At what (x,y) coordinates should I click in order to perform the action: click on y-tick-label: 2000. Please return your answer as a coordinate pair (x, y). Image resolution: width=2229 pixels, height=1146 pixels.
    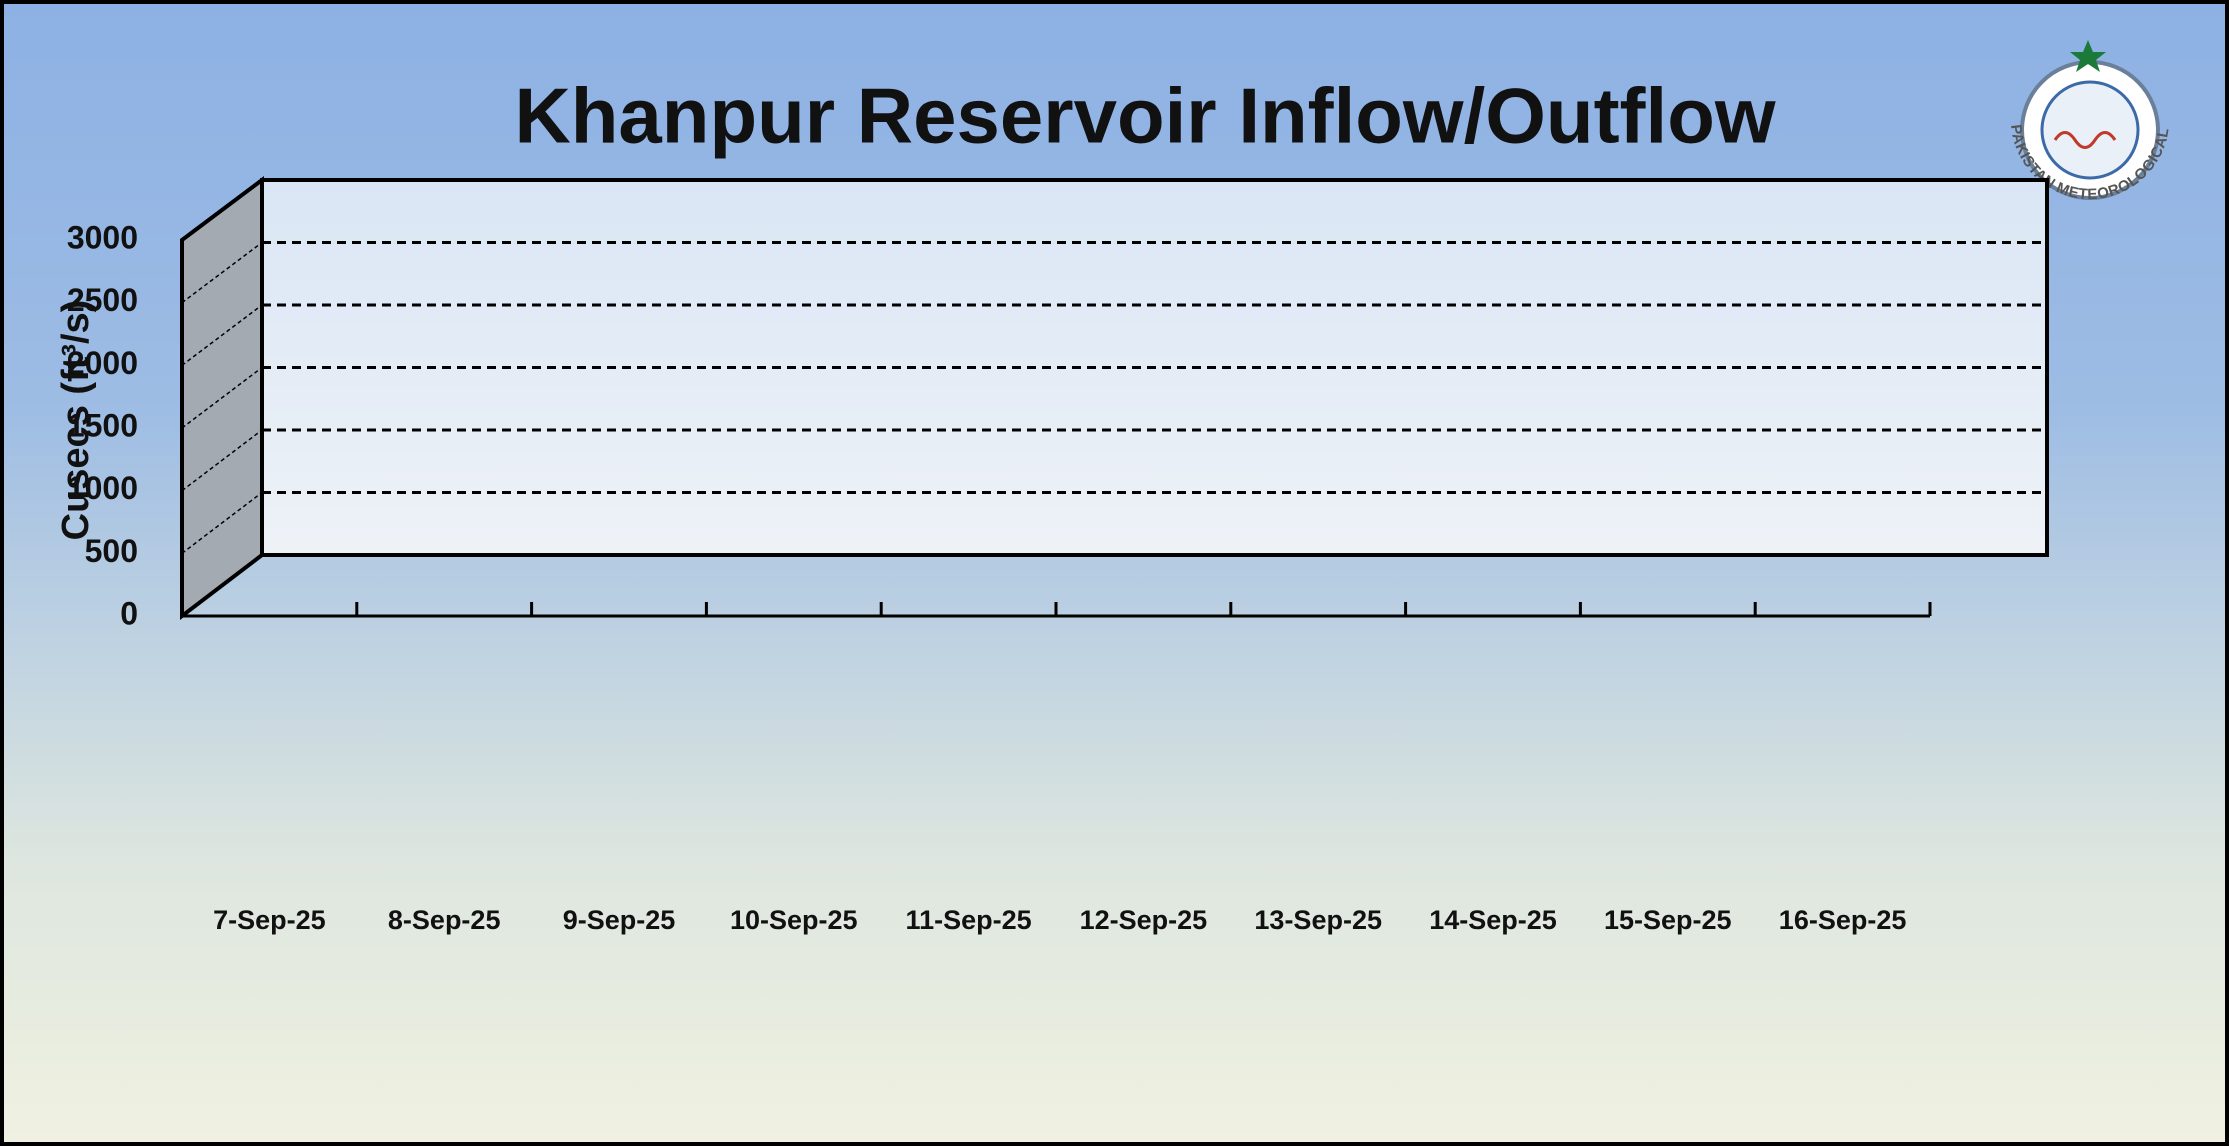
    Looking at the image, I should click on (102, 363).